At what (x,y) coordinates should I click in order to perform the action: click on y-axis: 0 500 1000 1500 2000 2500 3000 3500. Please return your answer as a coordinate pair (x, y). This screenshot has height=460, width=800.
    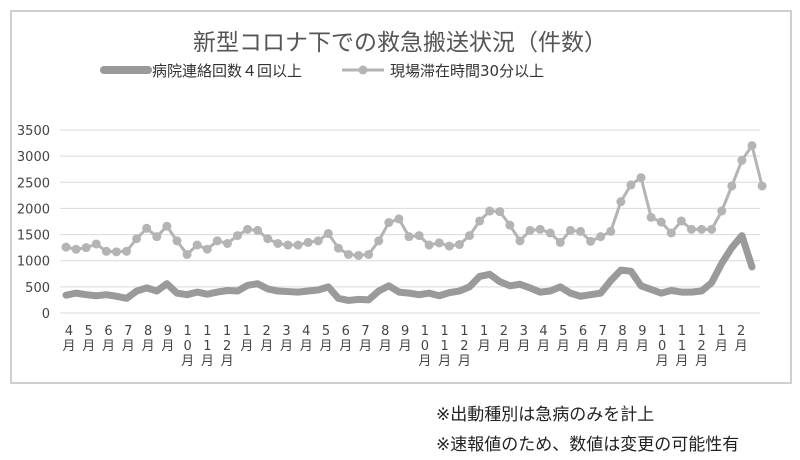
    Looking at the image, I should click on (33, 223).